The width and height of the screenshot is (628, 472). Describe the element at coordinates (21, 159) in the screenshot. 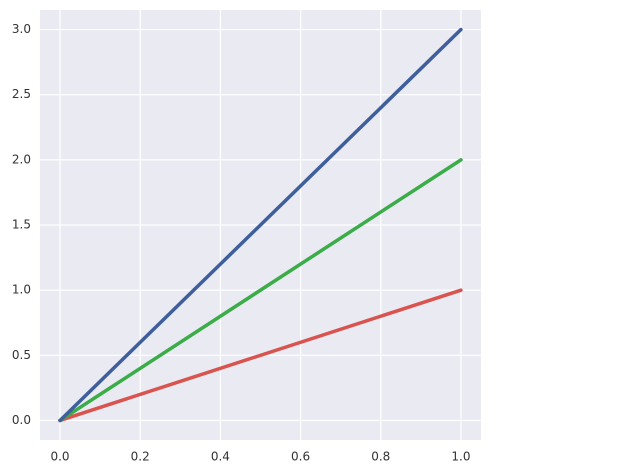

I see `y-tick-label: 2.0` at that location.